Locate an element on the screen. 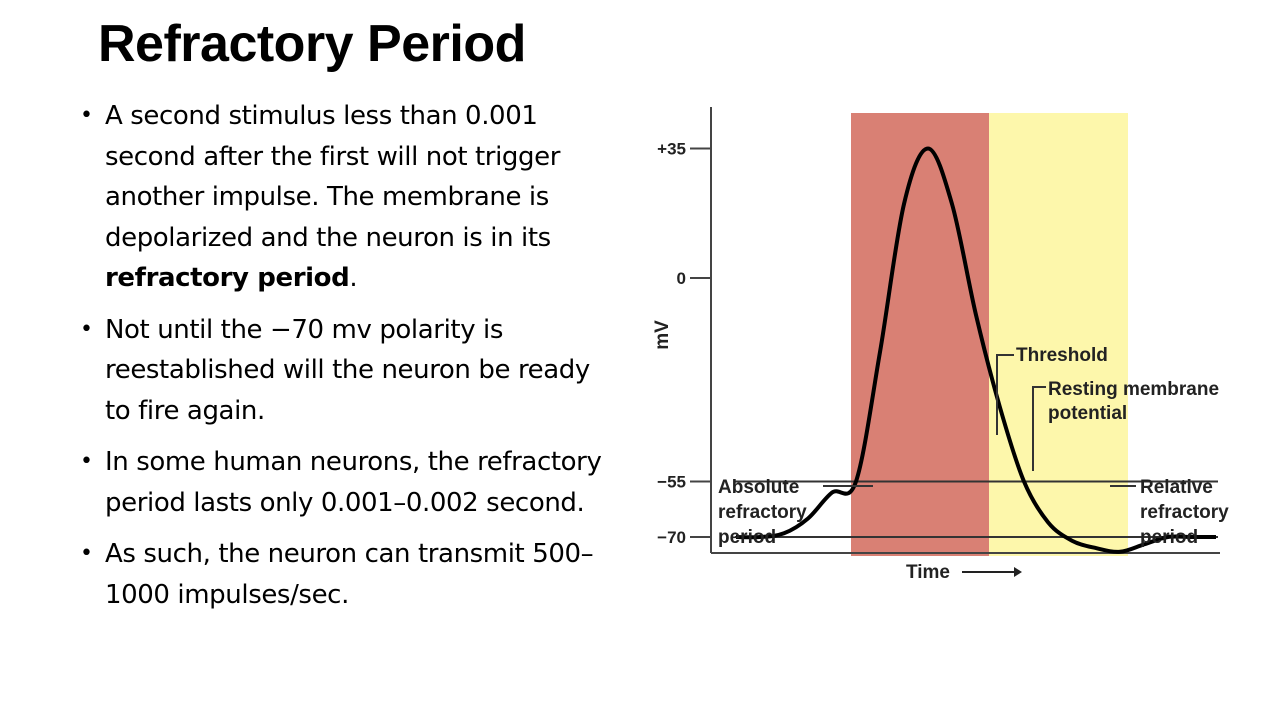 This screenshot has height=720, width=1280. absolute-label-line-2: refractory is located at coordinates (762, 512).